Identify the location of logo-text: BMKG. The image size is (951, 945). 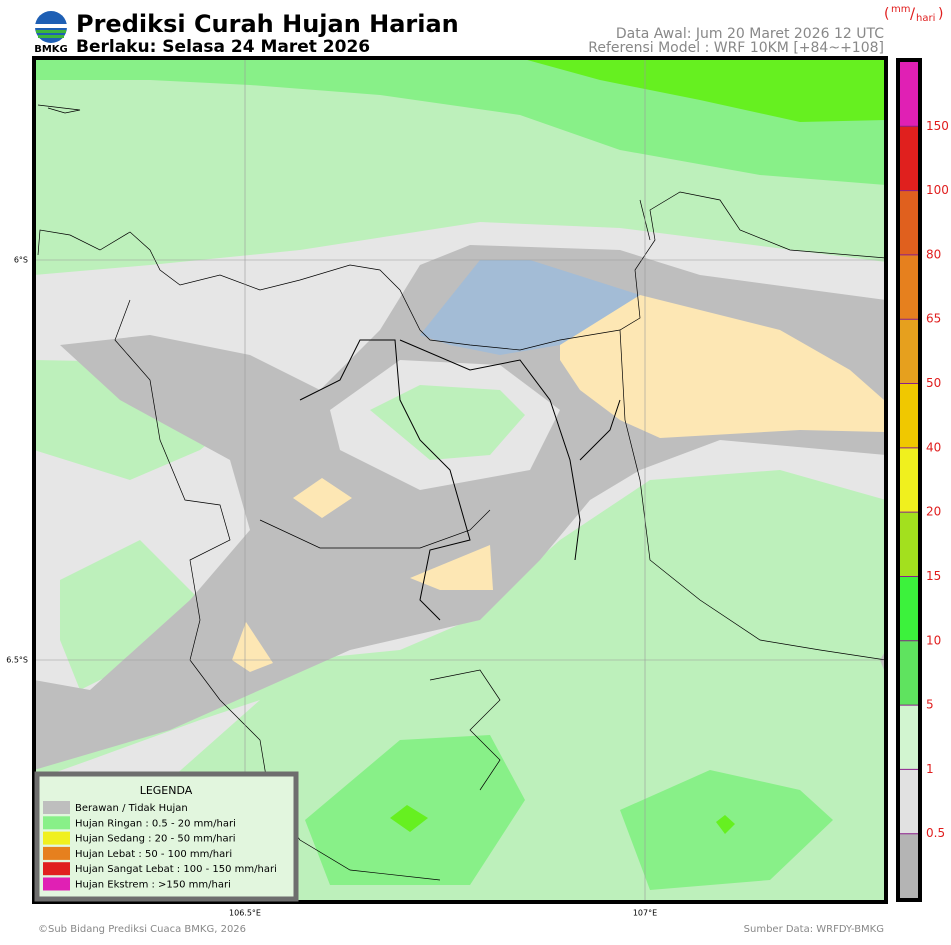
(51, 49).